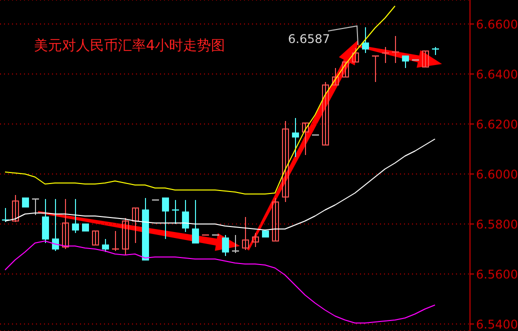  I want to click on text: 美元对人民币汇率4小时走势图, so click(129, 46).